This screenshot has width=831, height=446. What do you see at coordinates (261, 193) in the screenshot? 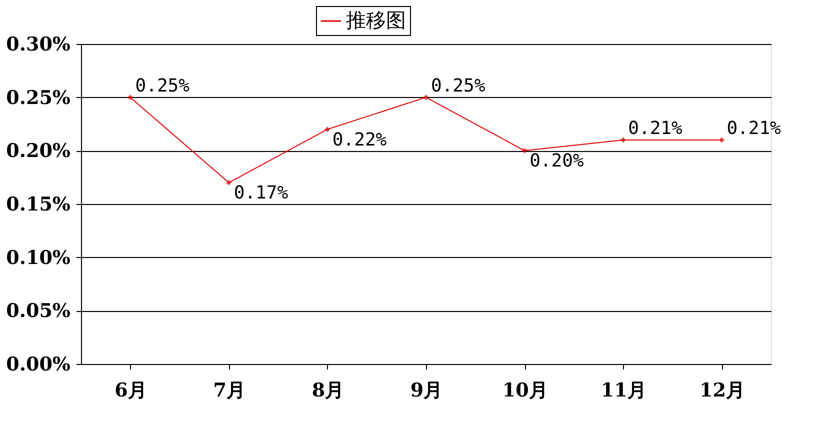
I see `data-label: 0.17%` at bounding box center [261, 193].